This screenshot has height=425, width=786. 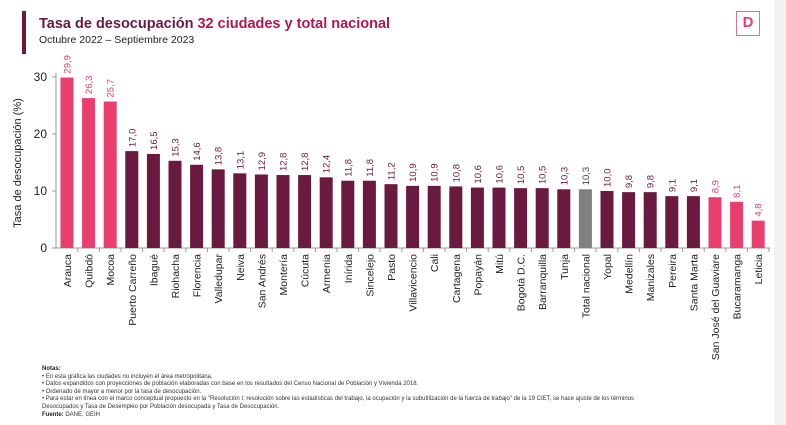 What do you see at coordinates (240, 160) in the screenshot?
I see `data-label: 13,1` at bounding box center [240, 160].